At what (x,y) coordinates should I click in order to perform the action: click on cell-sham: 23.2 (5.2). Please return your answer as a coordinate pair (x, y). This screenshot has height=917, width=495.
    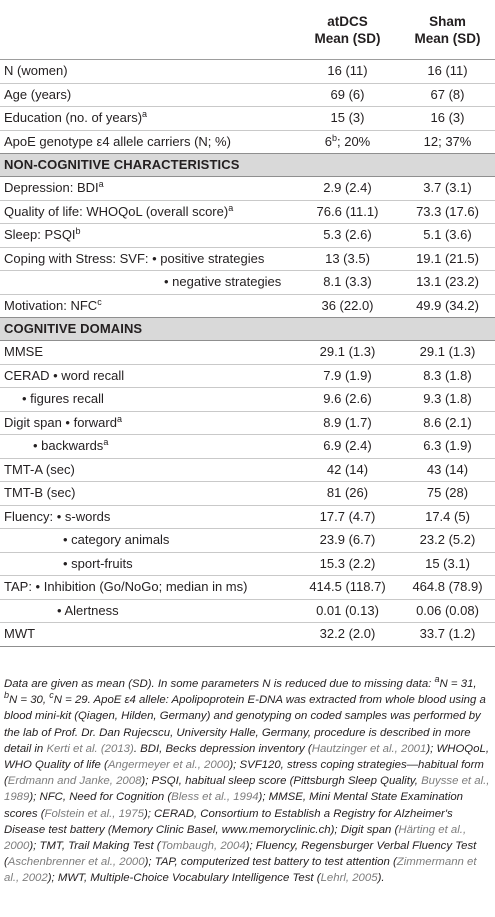
    Looking at the image, I should click on (447, 540).